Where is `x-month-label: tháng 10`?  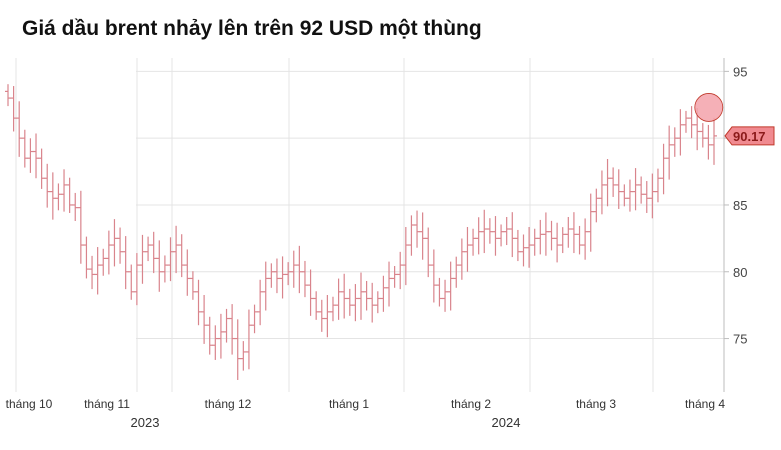 x-month-label: tháng 10 is located at coordinates (29, 404).